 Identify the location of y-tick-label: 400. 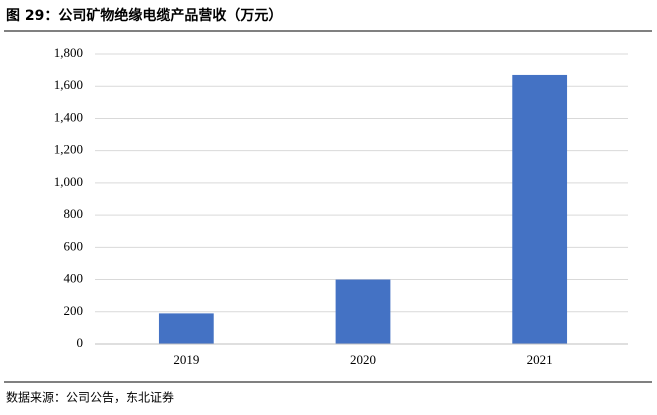
(74, 278).